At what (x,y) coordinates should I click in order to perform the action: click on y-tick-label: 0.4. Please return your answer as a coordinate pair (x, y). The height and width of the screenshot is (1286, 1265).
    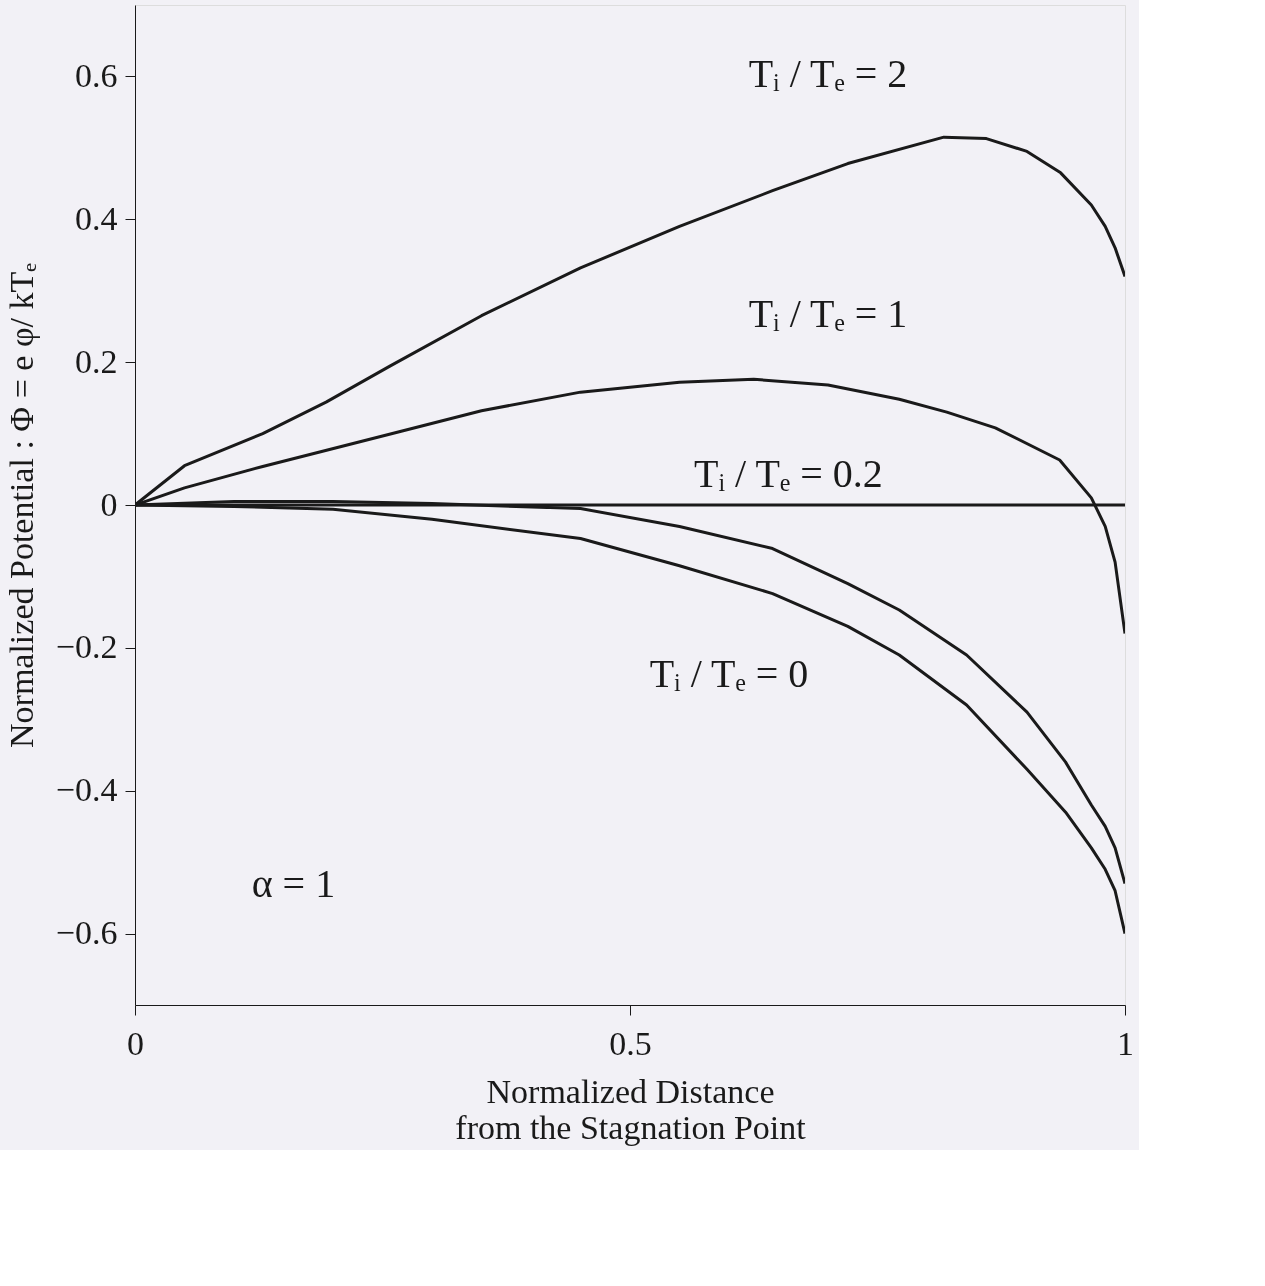
    Looking at the image, I should click on (96, 218).